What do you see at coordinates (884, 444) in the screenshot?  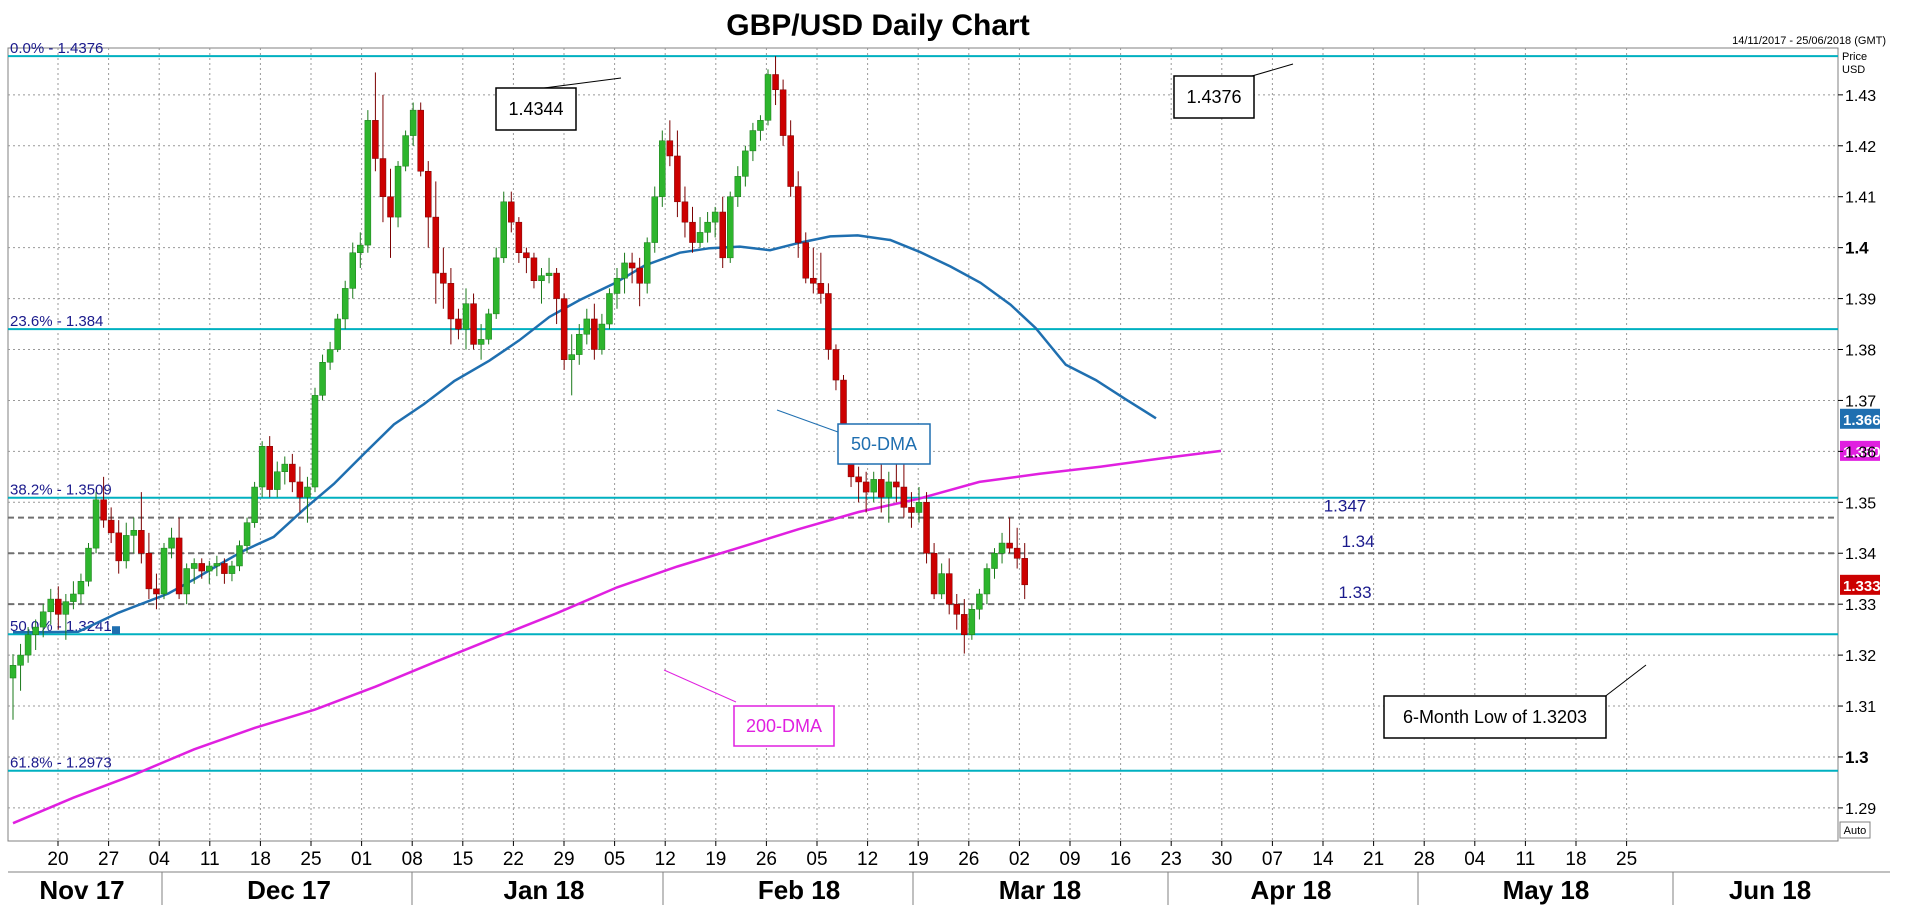 I see `annotation-50-dma-label: 50-DMA` at bounding box center [884, 444].